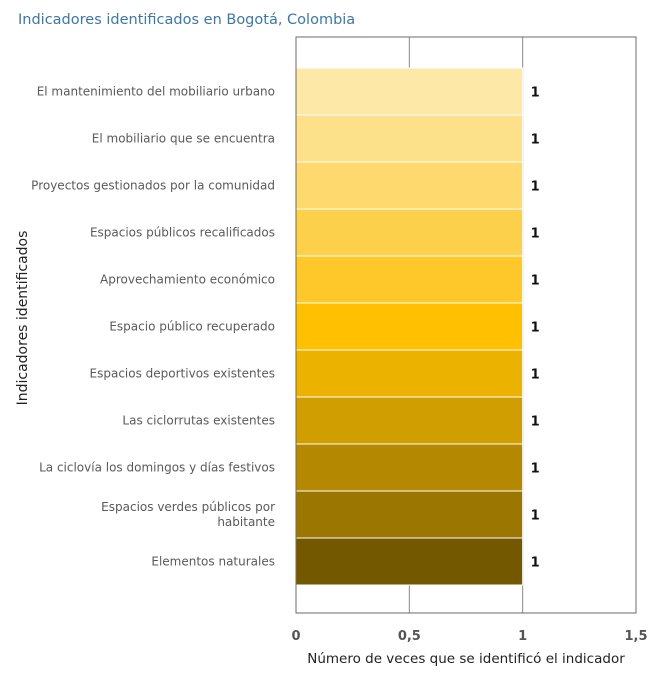 The width and height of the screenshot is (650, 673). Describe the element at coordinates (635, 636) in the screenshot. I see `x-tick-label: 1,5` at that location.